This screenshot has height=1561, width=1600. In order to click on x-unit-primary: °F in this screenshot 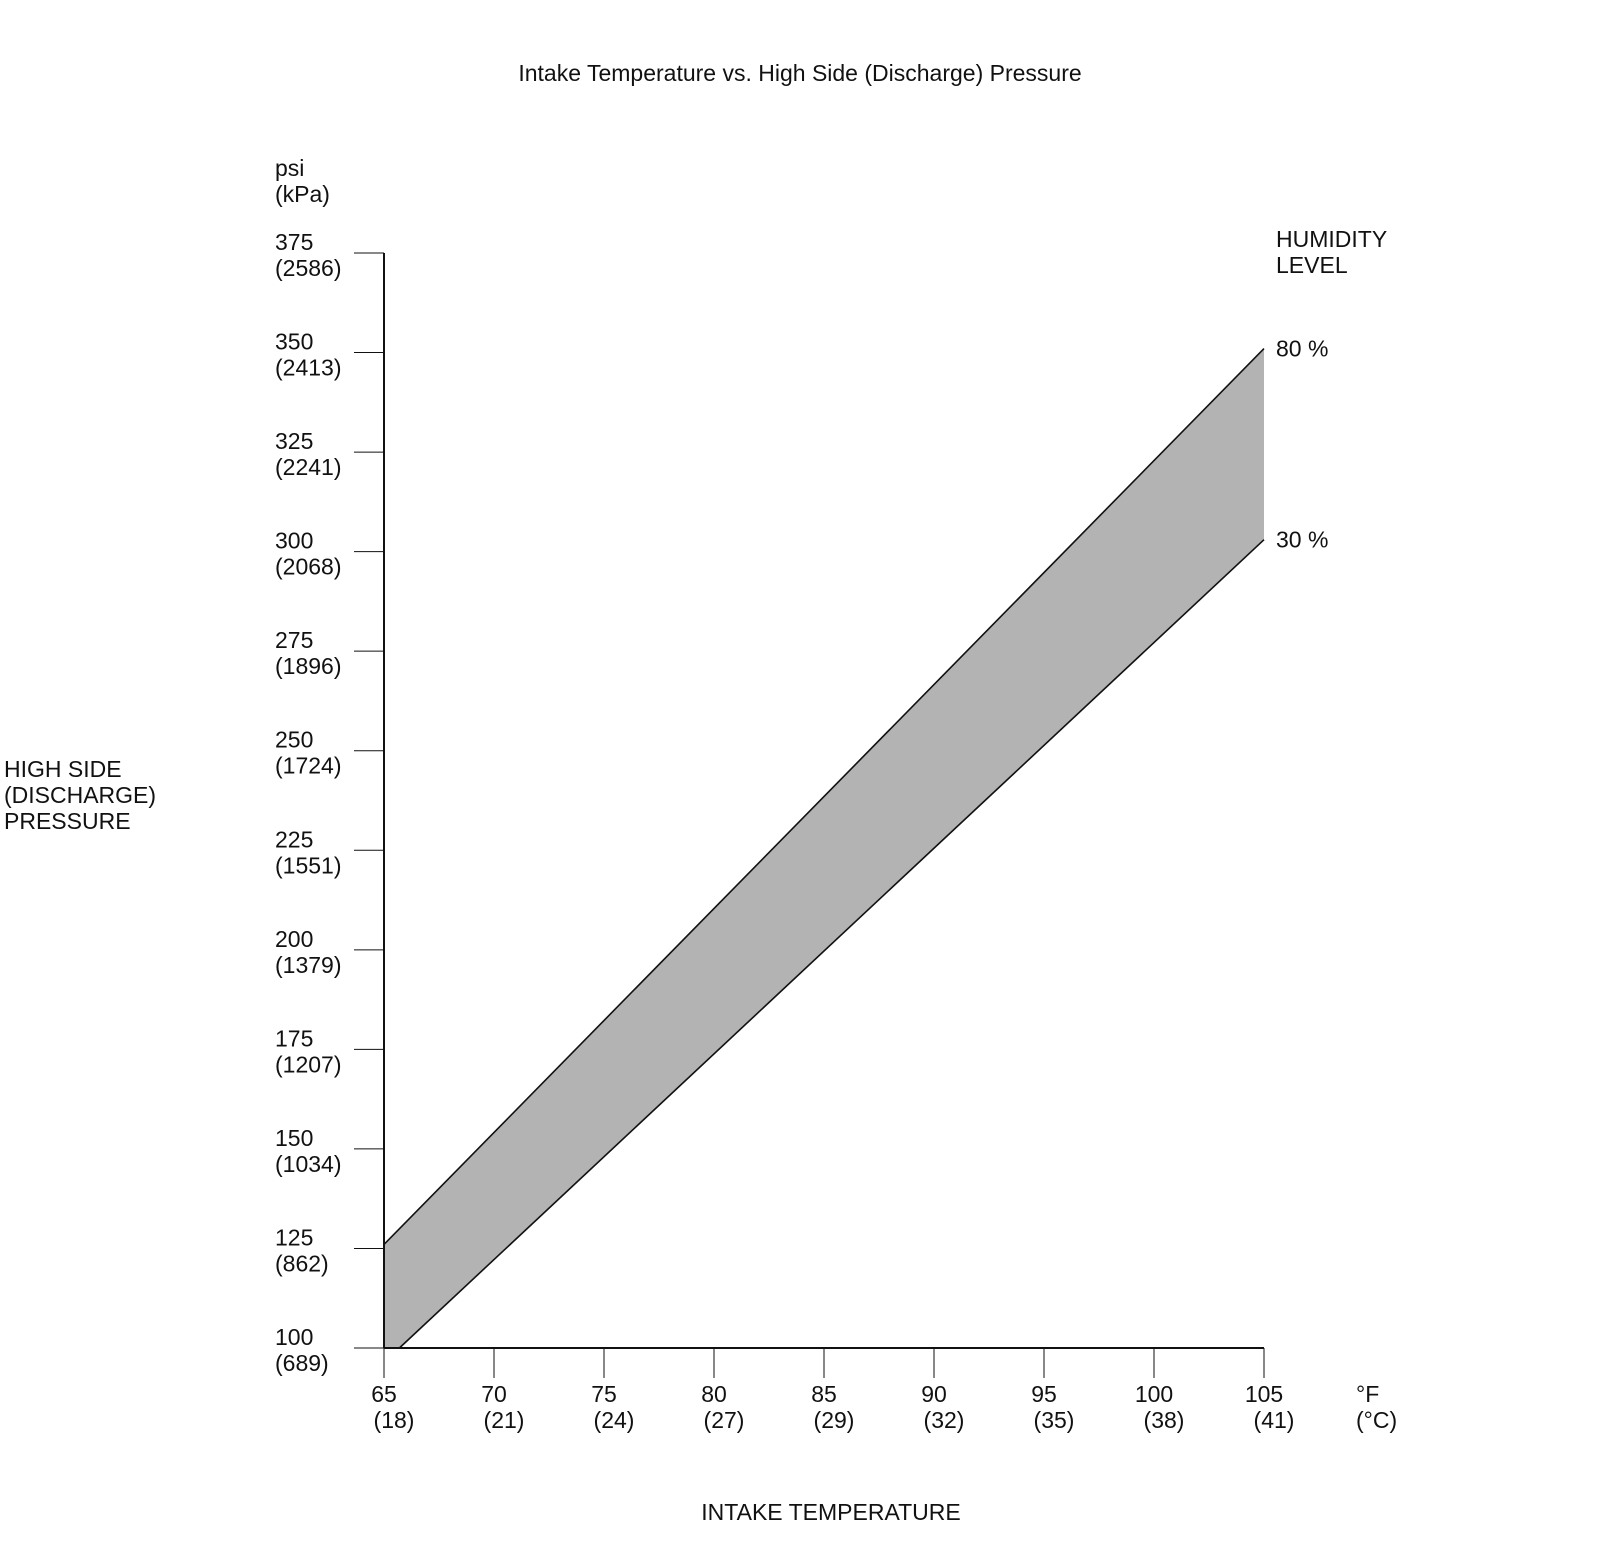, I will do `click(1367, 1394)`.